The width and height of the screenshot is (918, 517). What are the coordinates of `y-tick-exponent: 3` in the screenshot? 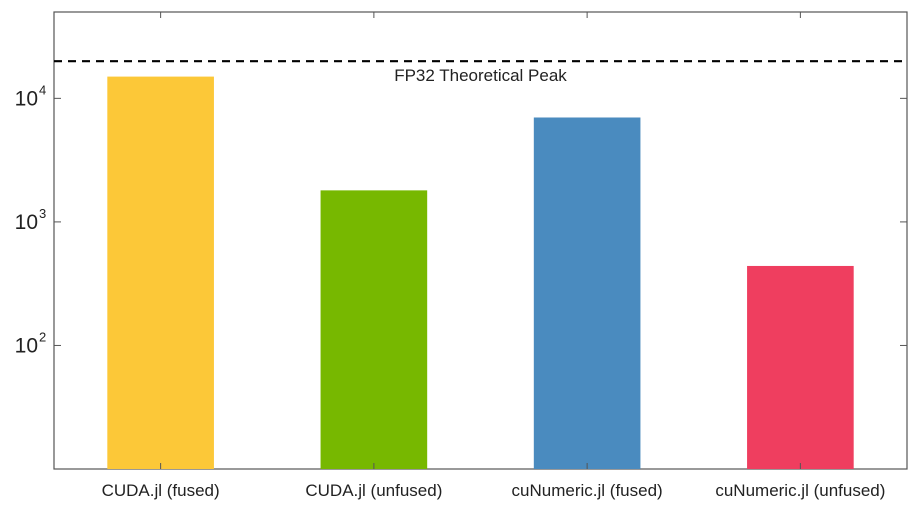 It's located at (42, 213).